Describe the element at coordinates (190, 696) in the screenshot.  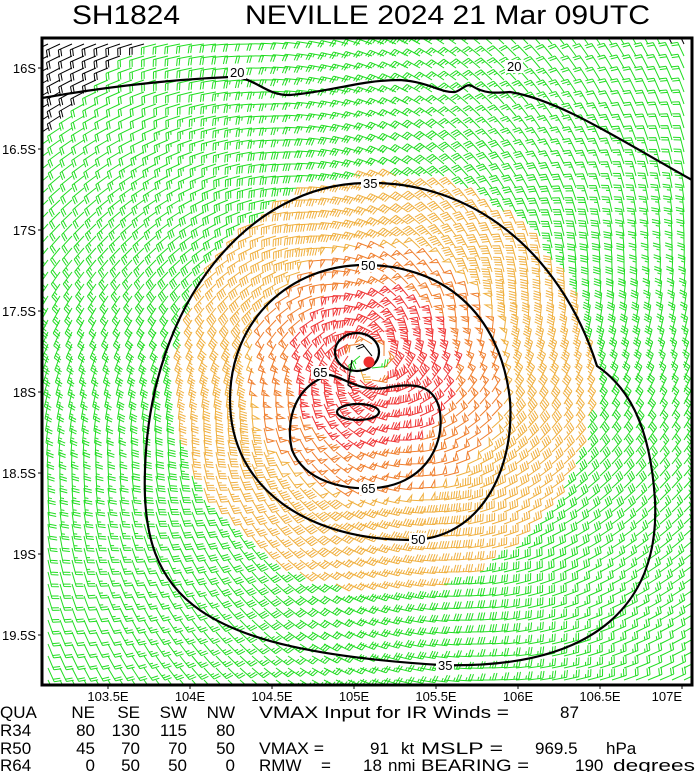
I see `lon-tick-label: 104E` at that location.